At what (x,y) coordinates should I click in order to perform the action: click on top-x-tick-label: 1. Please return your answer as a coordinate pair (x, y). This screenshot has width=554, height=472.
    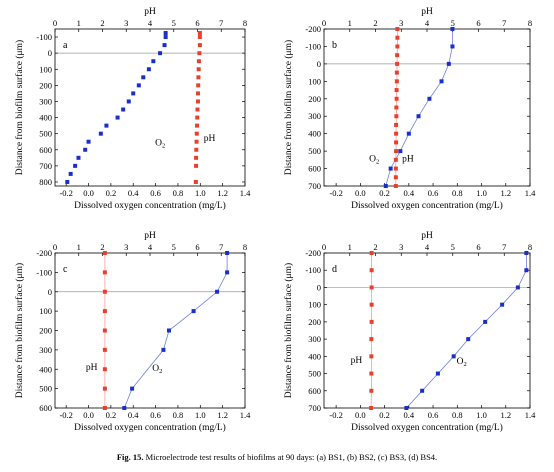
    Looking at the image, I should click on (79, 247).